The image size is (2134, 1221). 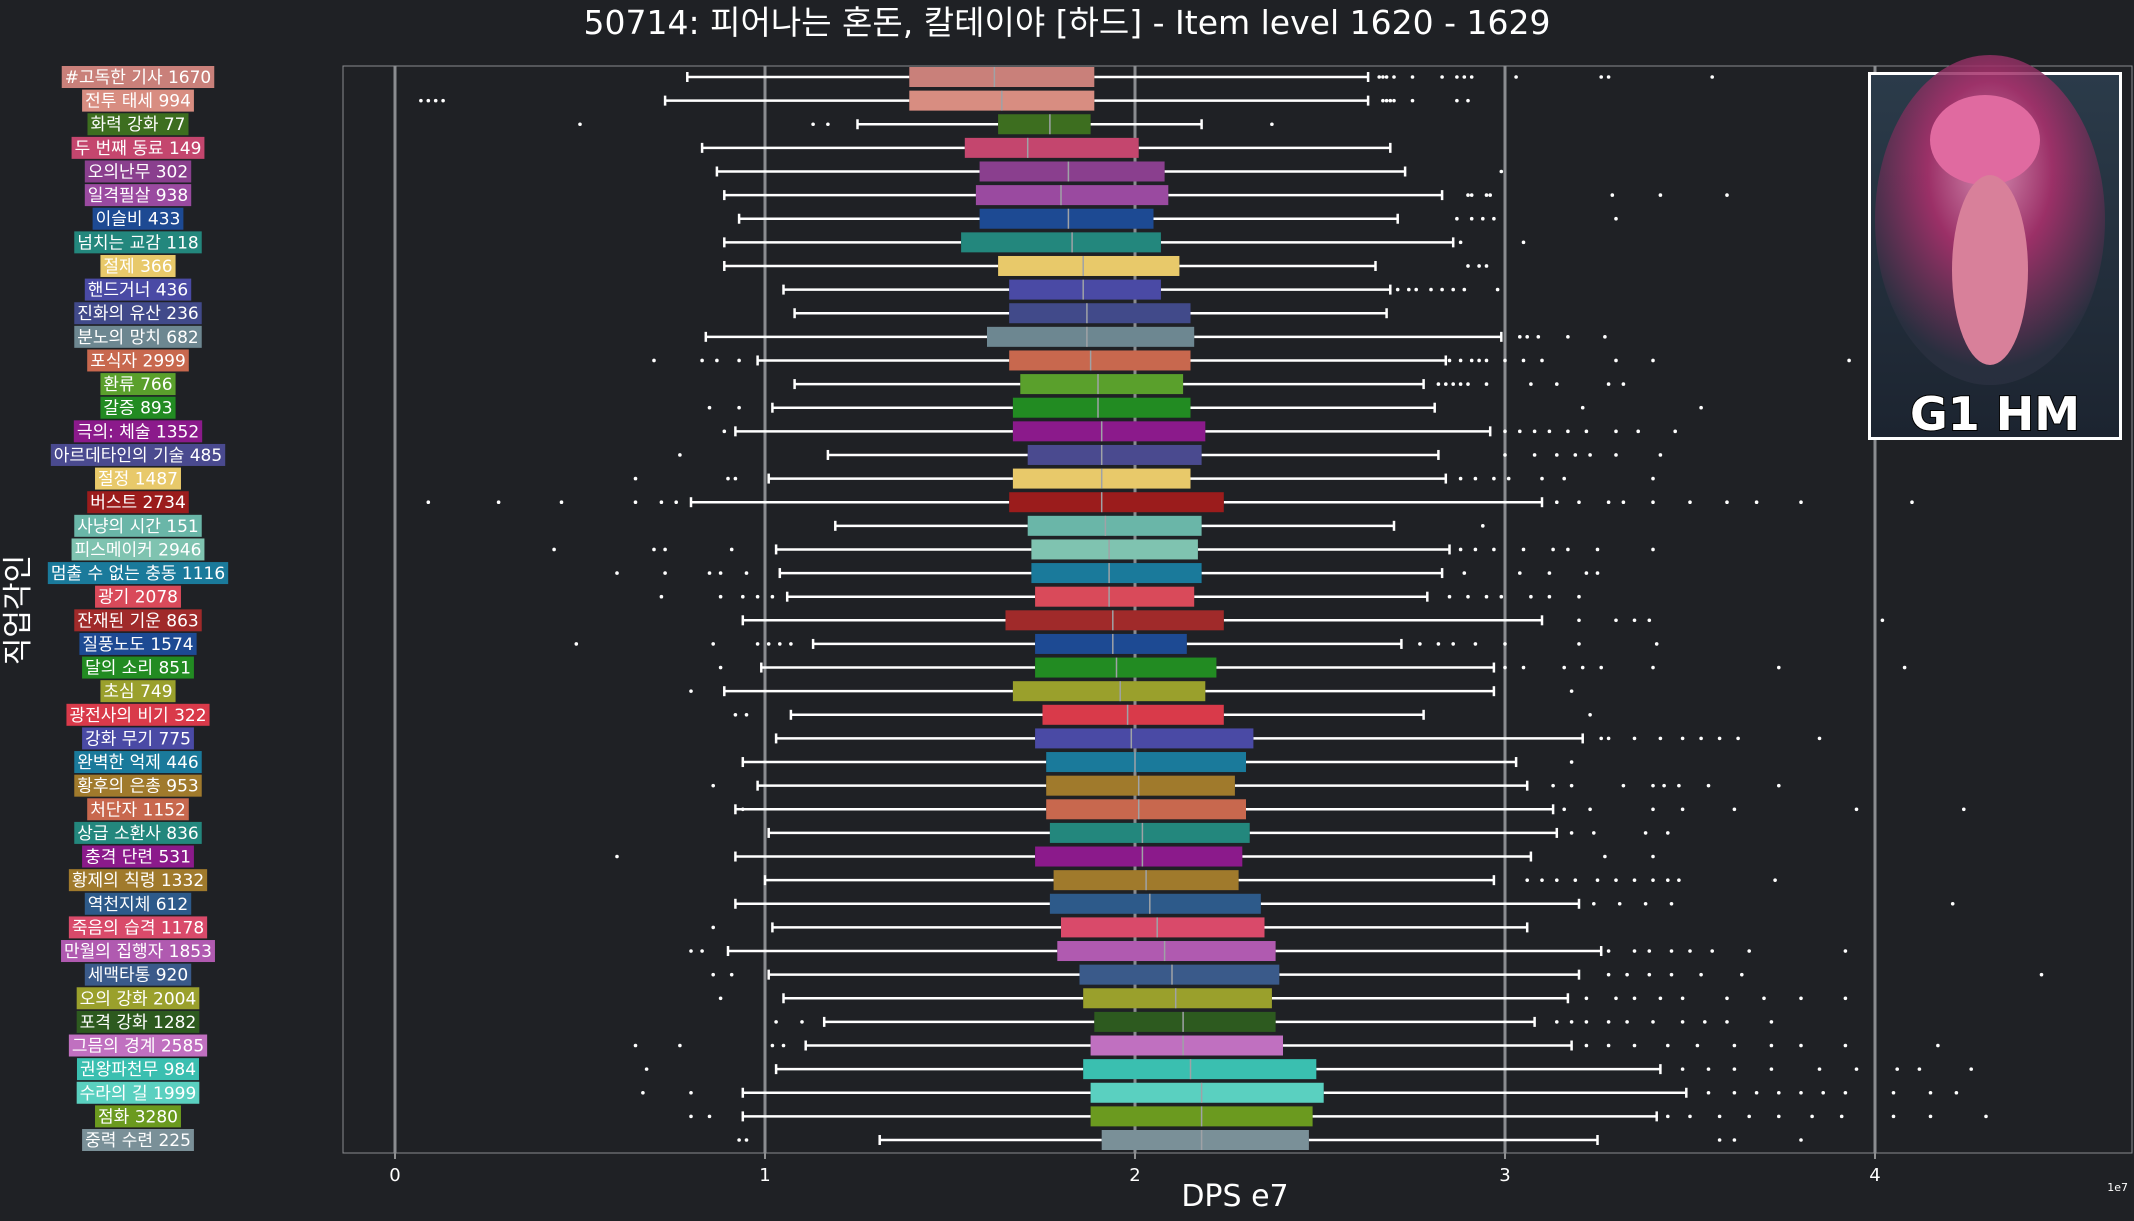 I want to click on x-tick-labels: 0 1 2 3 4, so click(x=1134, y=1175).